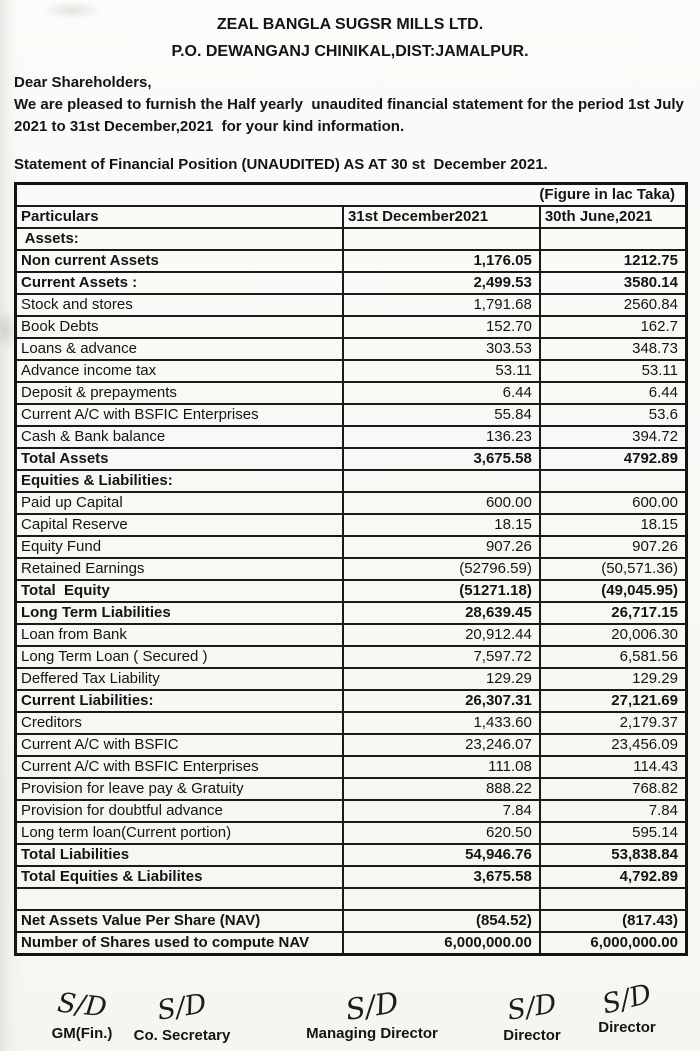  What do you see at coordinates (179, 393) in the screenshot?
I see `row-label: Deposit & prepayments` at bounding box center [179, 393].